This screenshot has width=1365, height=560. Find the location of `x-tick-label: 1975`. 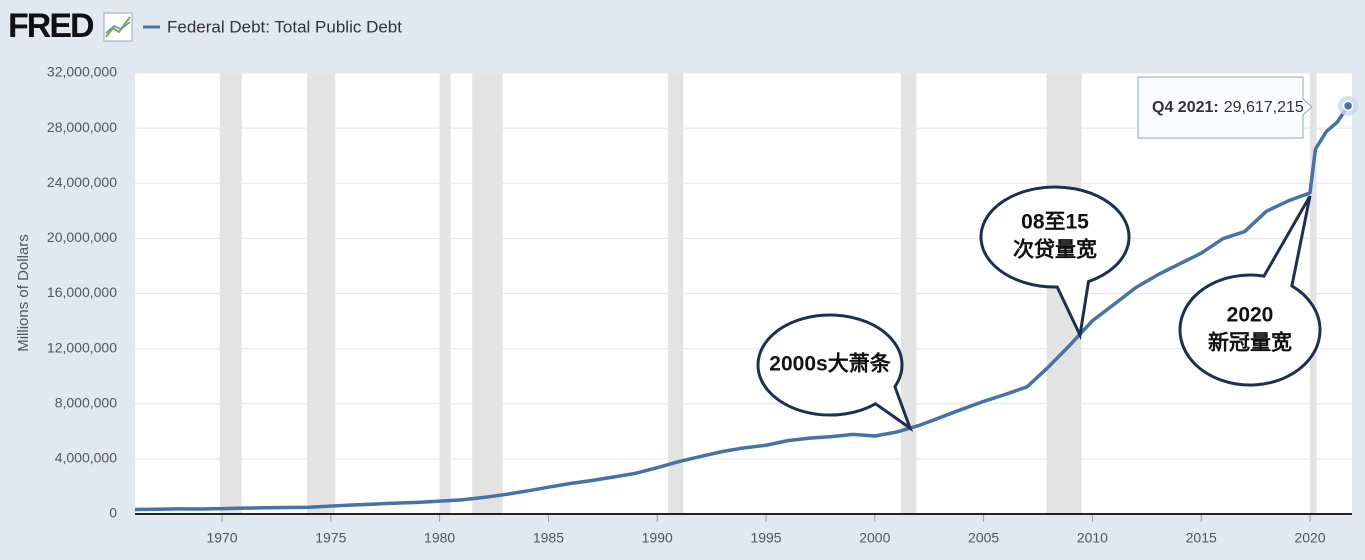

x-tick-label: 1975 is located at coordinates (330, 538).